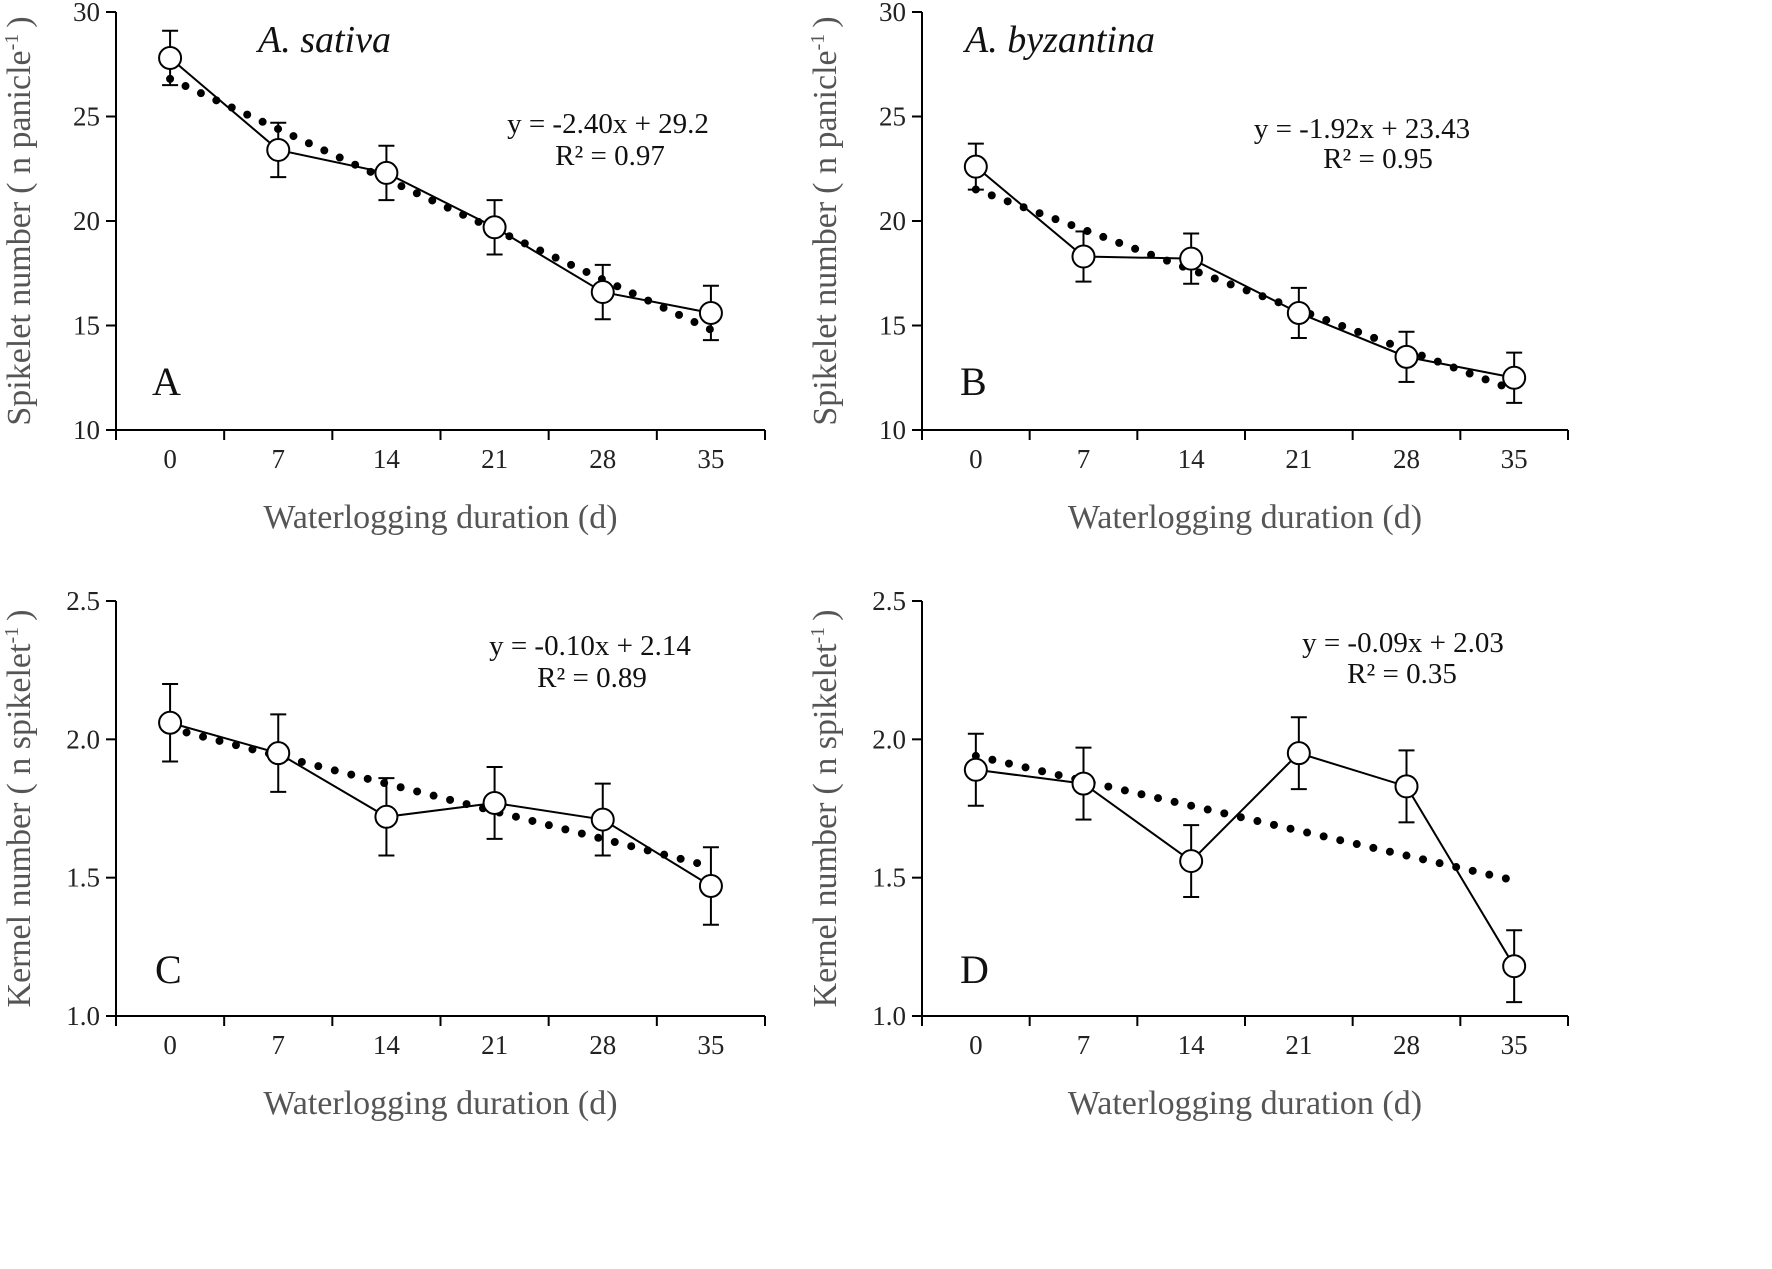  I want to click on regression-r2: R² = 0.97, so click(610, 156).